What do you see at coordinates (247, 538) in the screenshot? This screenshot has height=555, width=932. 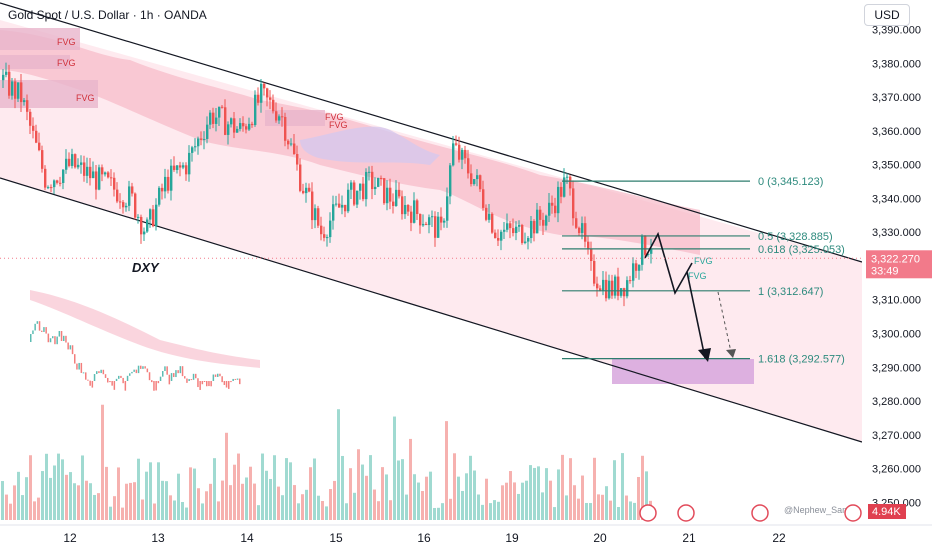 I see `x-tick-label: 14` at bounding box center [247, 538].